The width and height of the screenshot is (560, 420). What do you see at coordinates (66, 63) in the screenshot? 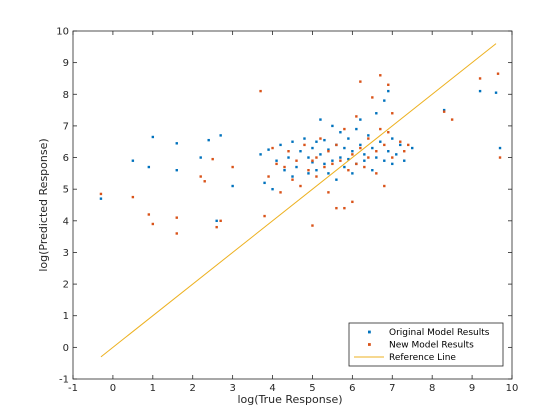
I see `y-tick-label: 9` at bounding box center [66, 63].